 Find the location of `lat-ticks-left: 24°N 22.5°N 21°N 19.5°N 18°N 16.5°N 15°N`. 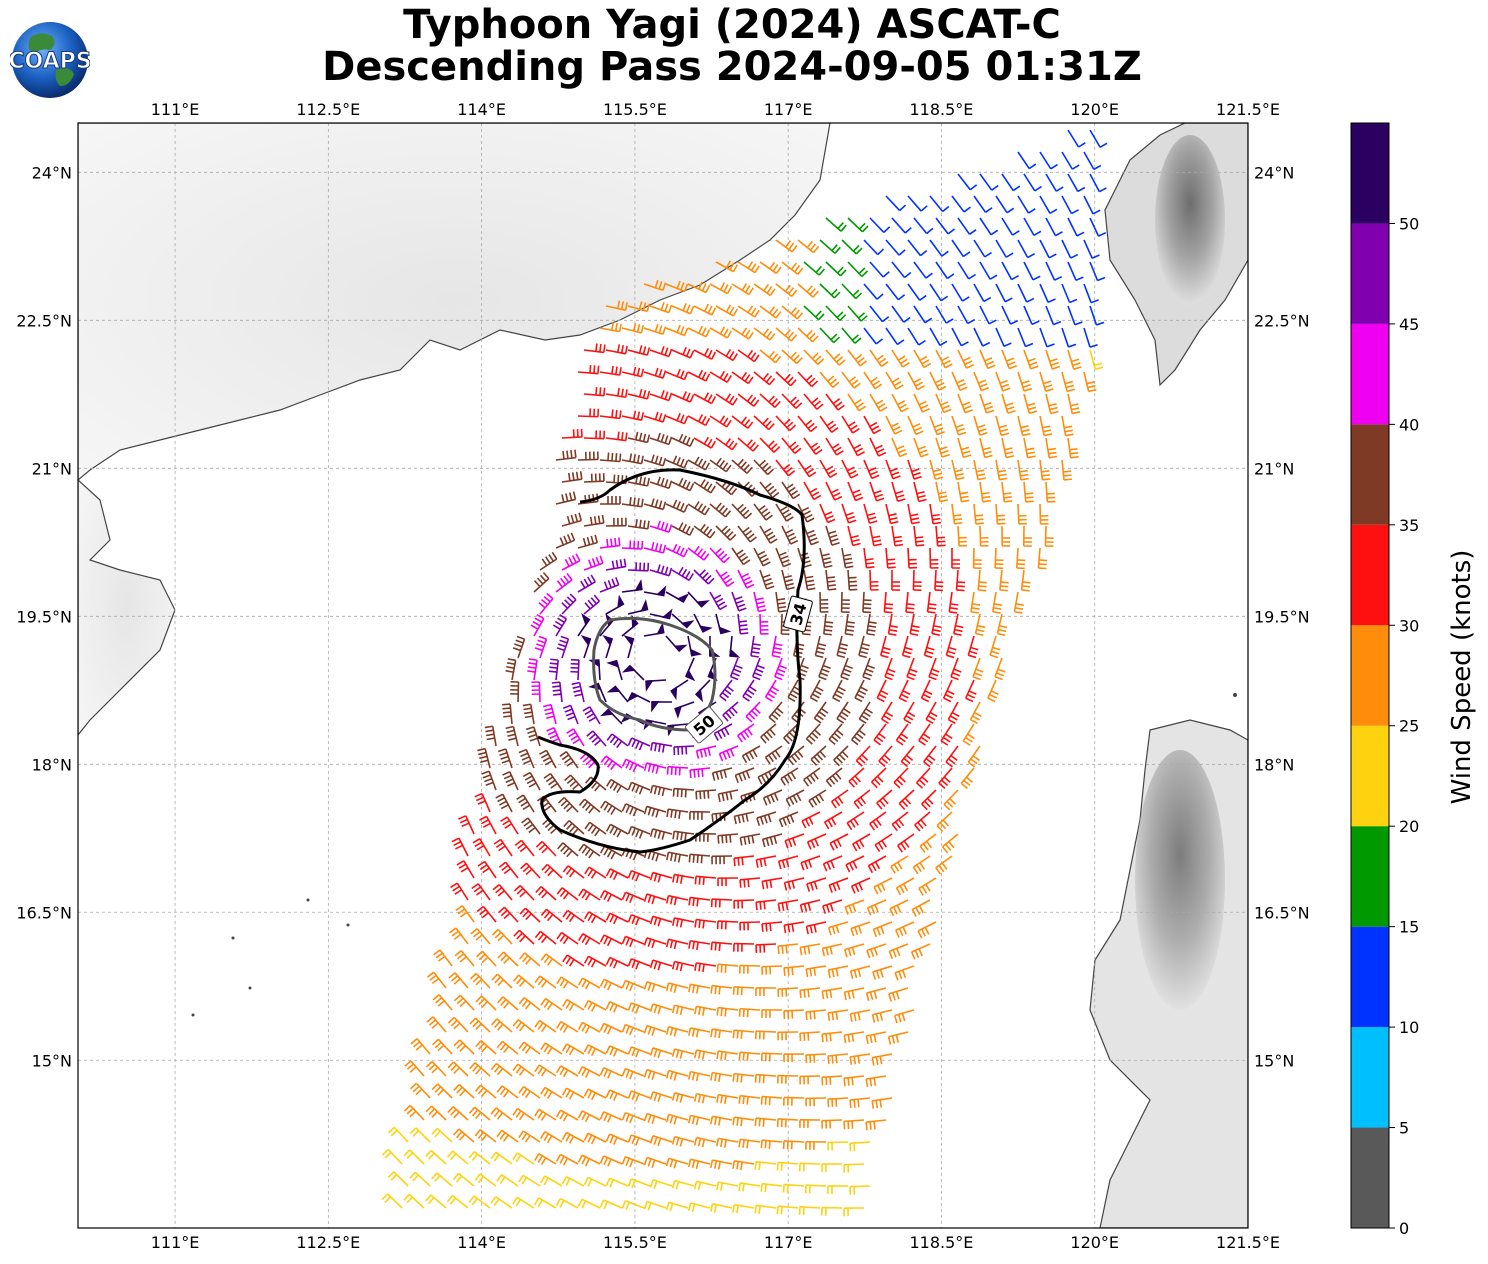

lat-ticks-left: 24°N 22.5°N 21°N 19.5°N 18°N 16.5°N 15°N is located at coordinates (44, 616).